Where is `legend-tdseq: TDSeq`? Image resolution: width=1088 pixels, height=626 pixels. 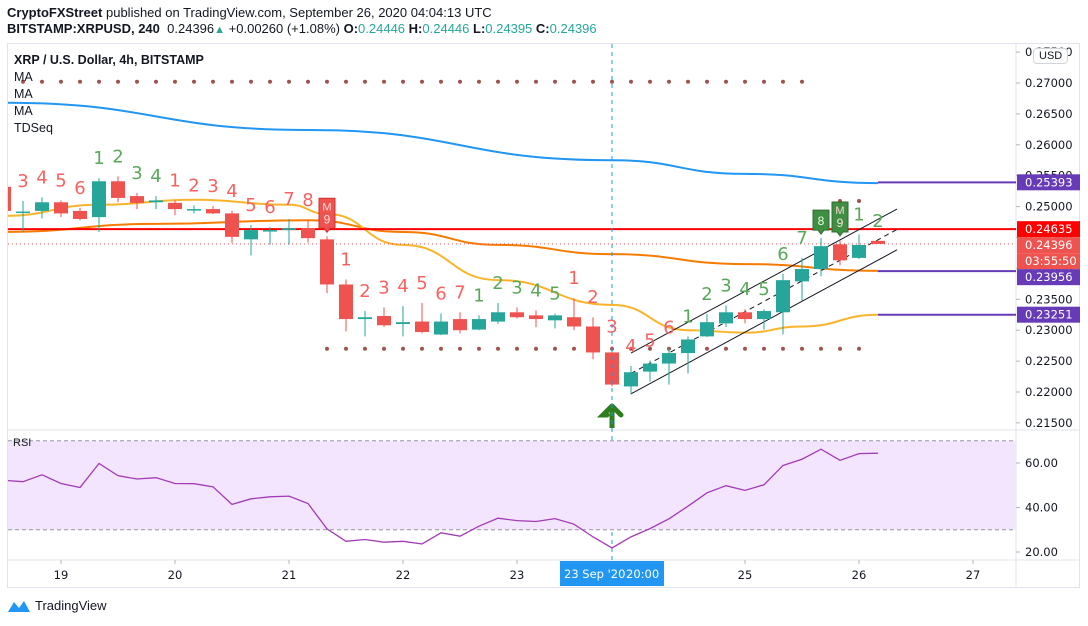
legend-tdseq: TDSeq is located at coordinates (33, 128).